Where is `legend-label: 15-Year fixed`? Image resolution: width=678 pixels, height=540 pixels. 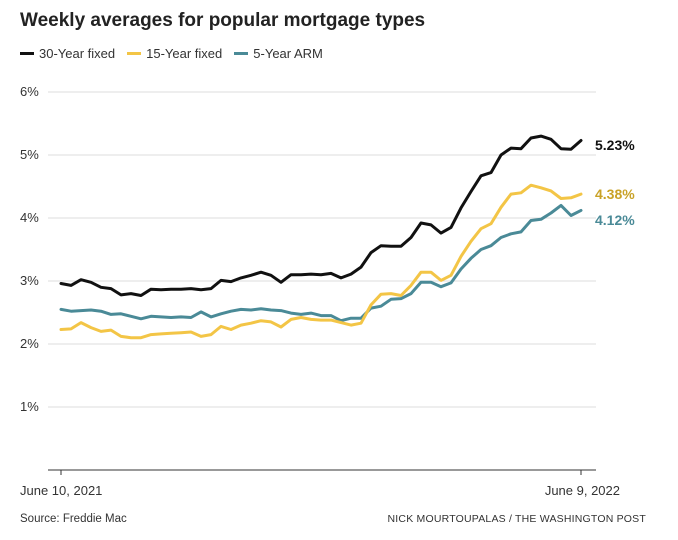 legend-label: 15-Year fixed is located at coordinates (184, 53).